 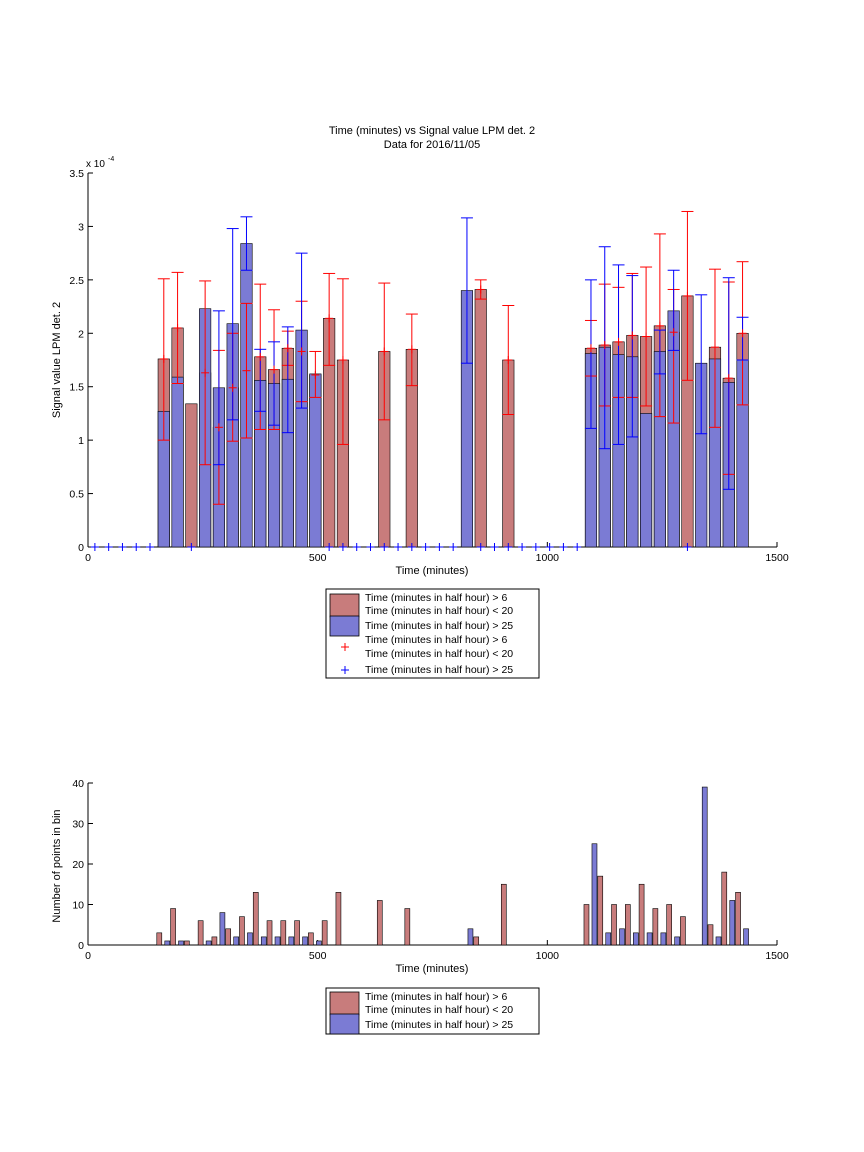 I want to click on chart1-y-tick-label: 0, so click(x=81, y=548).